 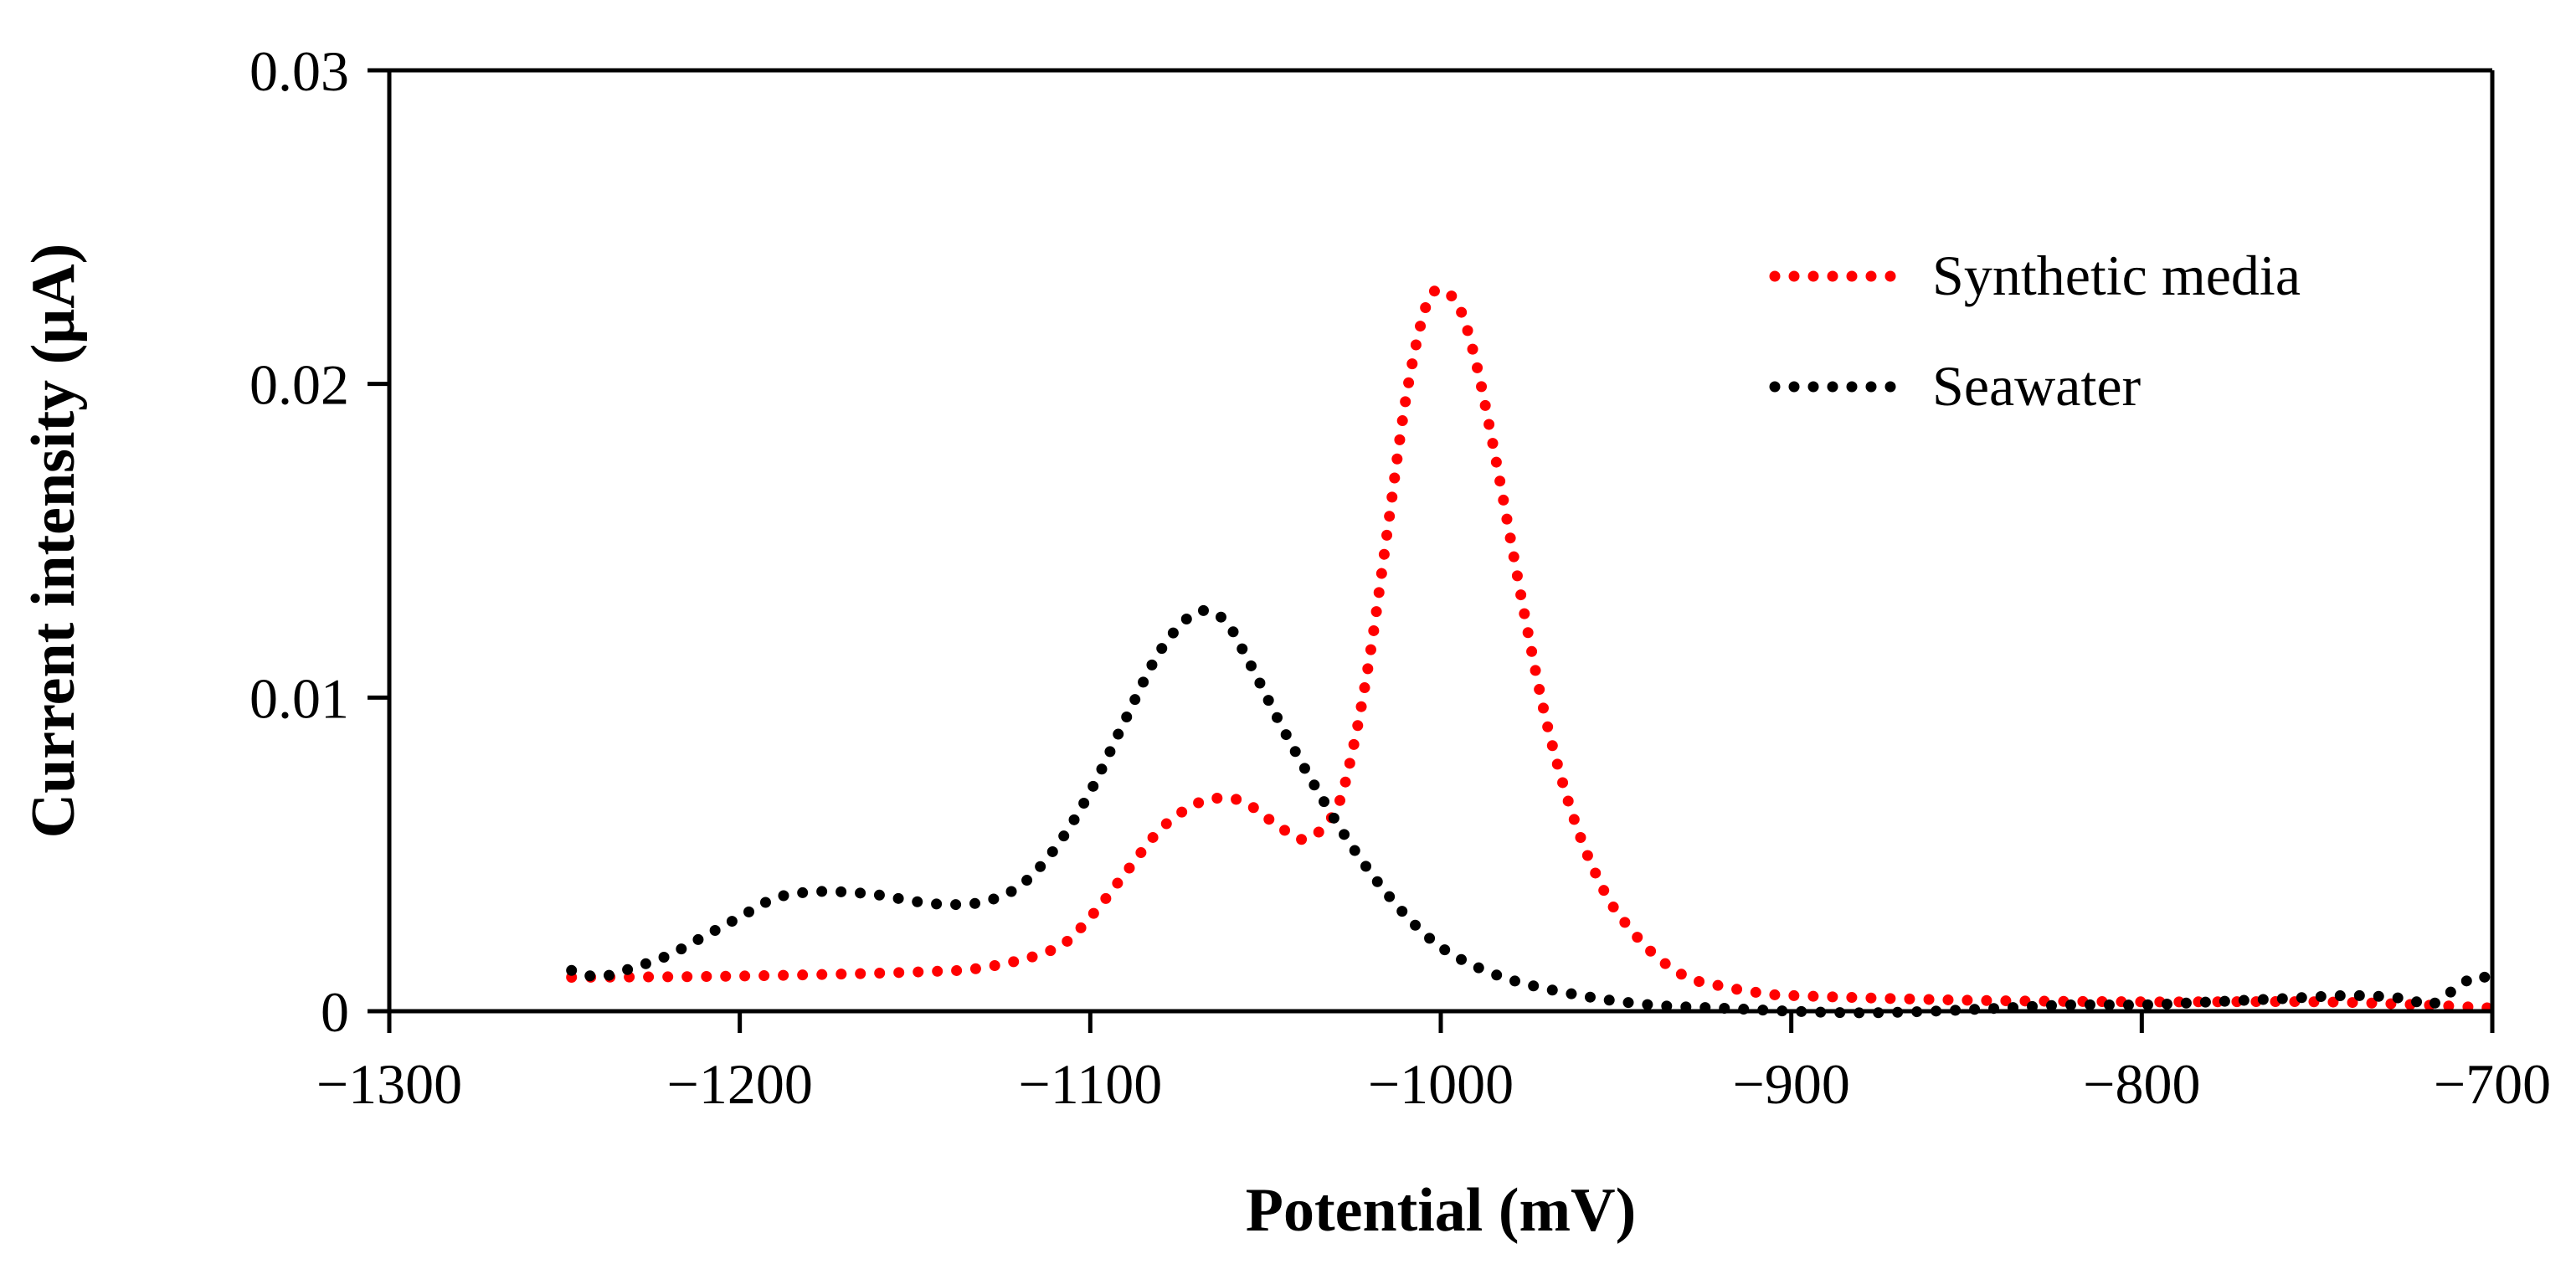 What do you see at coordinates (389, 1084) in the screenshot?
I see `x-tick-label: −1300` at bounding box center [389, 1084].